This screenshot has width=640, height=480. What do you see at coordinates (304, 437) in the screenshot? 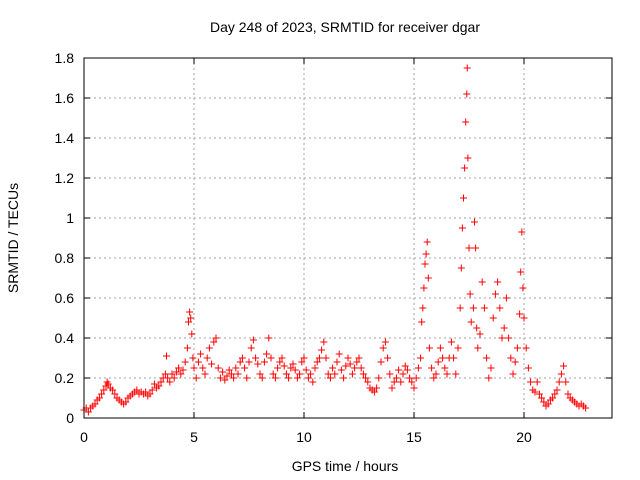
I see `x-tick-label: 10` at bounding box center [304, 437].